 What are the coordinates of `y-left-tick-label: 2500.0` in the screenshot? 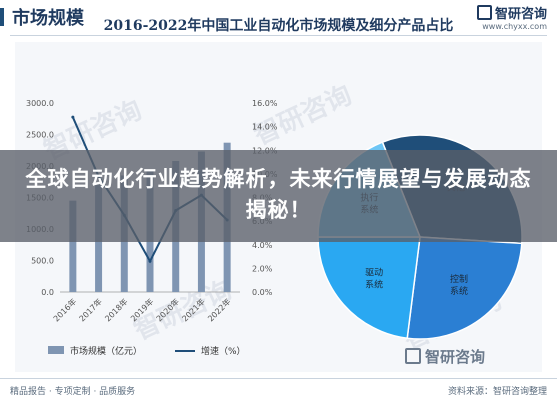 It's located at (40, 135).